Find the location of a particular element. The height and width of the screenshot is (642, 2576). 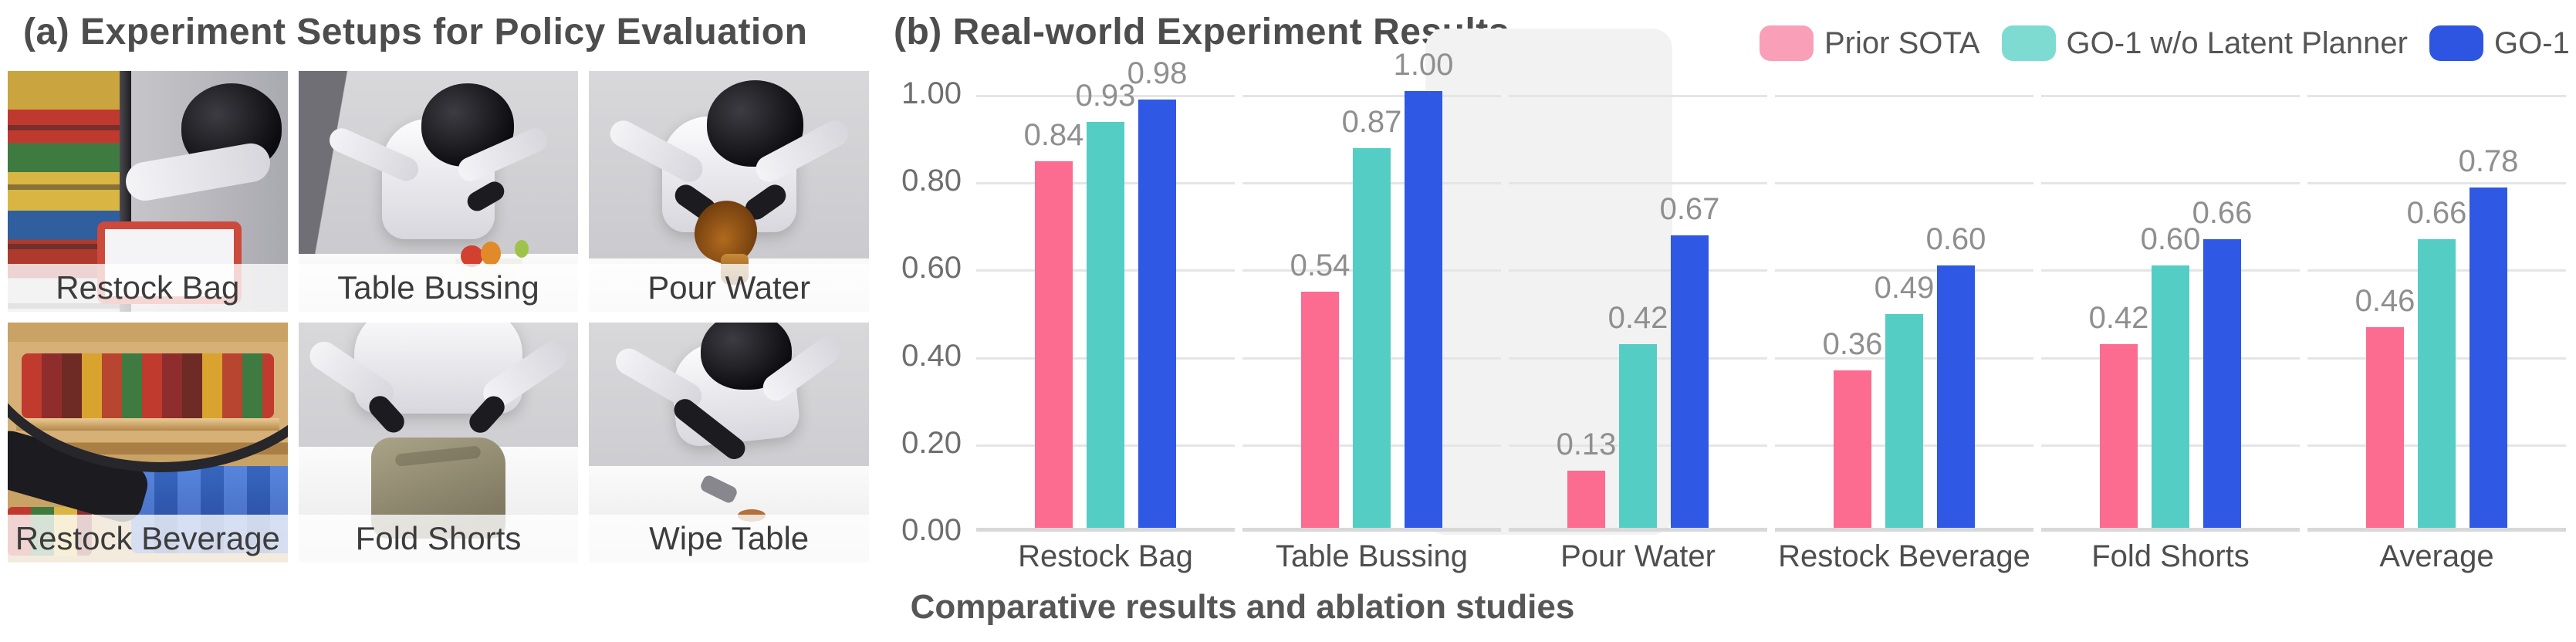

bar-value-label: 1.00 is located at coordinates (1423, 65).